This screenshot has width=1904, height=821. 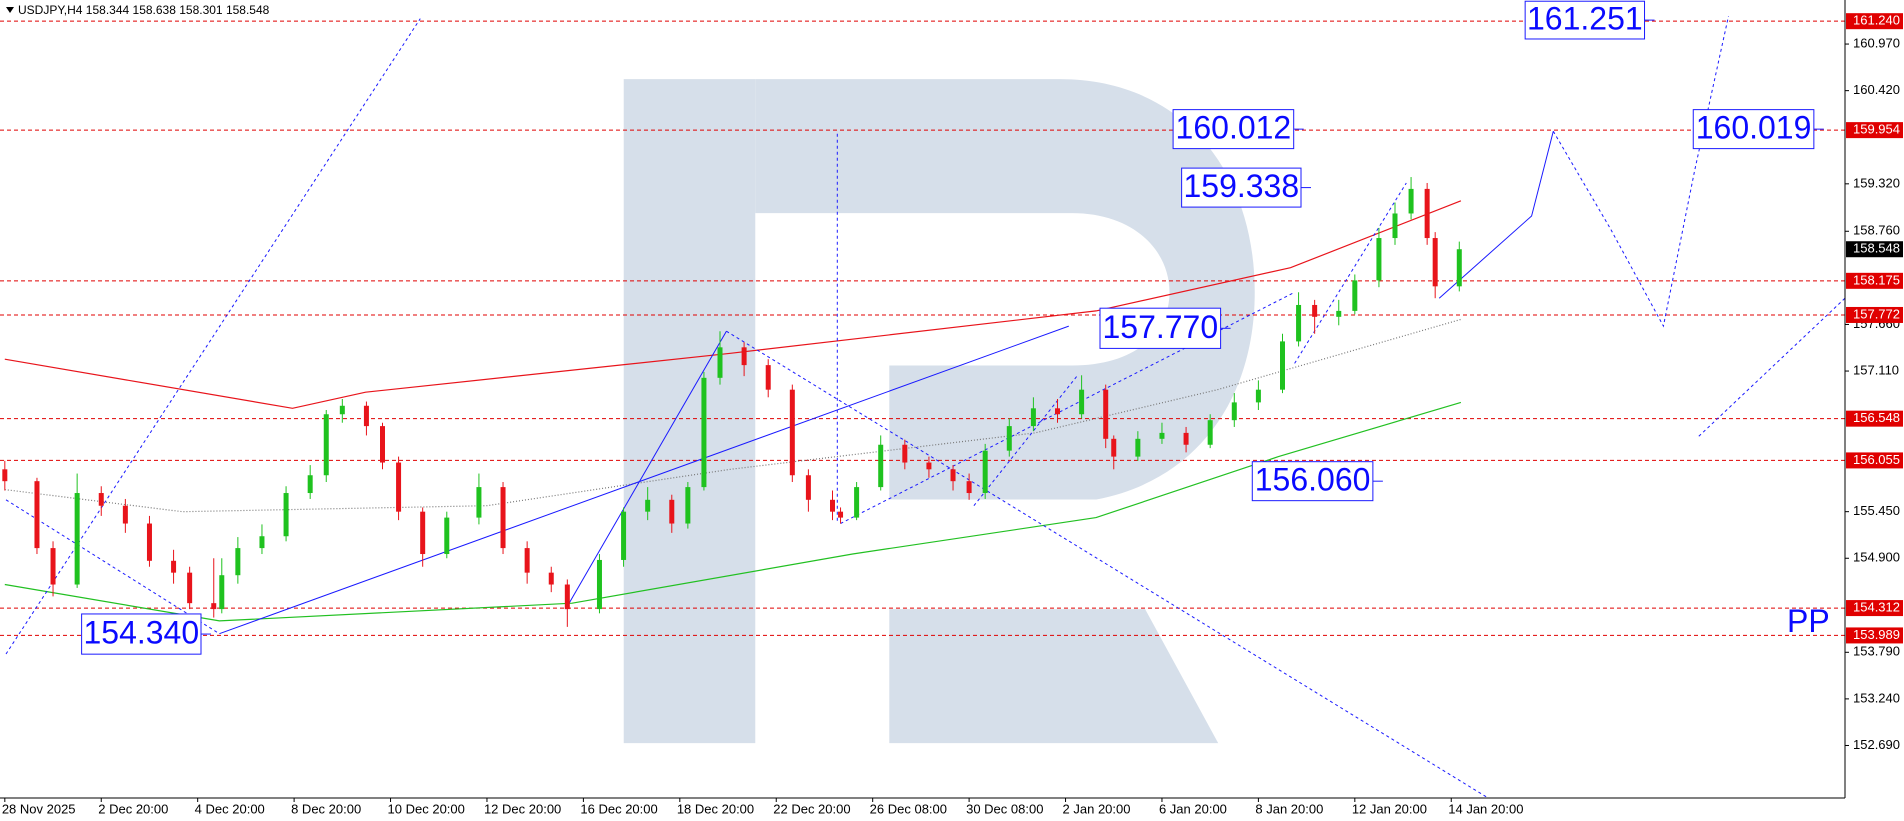 I want to click on annotation-label: 159.338, so click(x=1241, y=186).